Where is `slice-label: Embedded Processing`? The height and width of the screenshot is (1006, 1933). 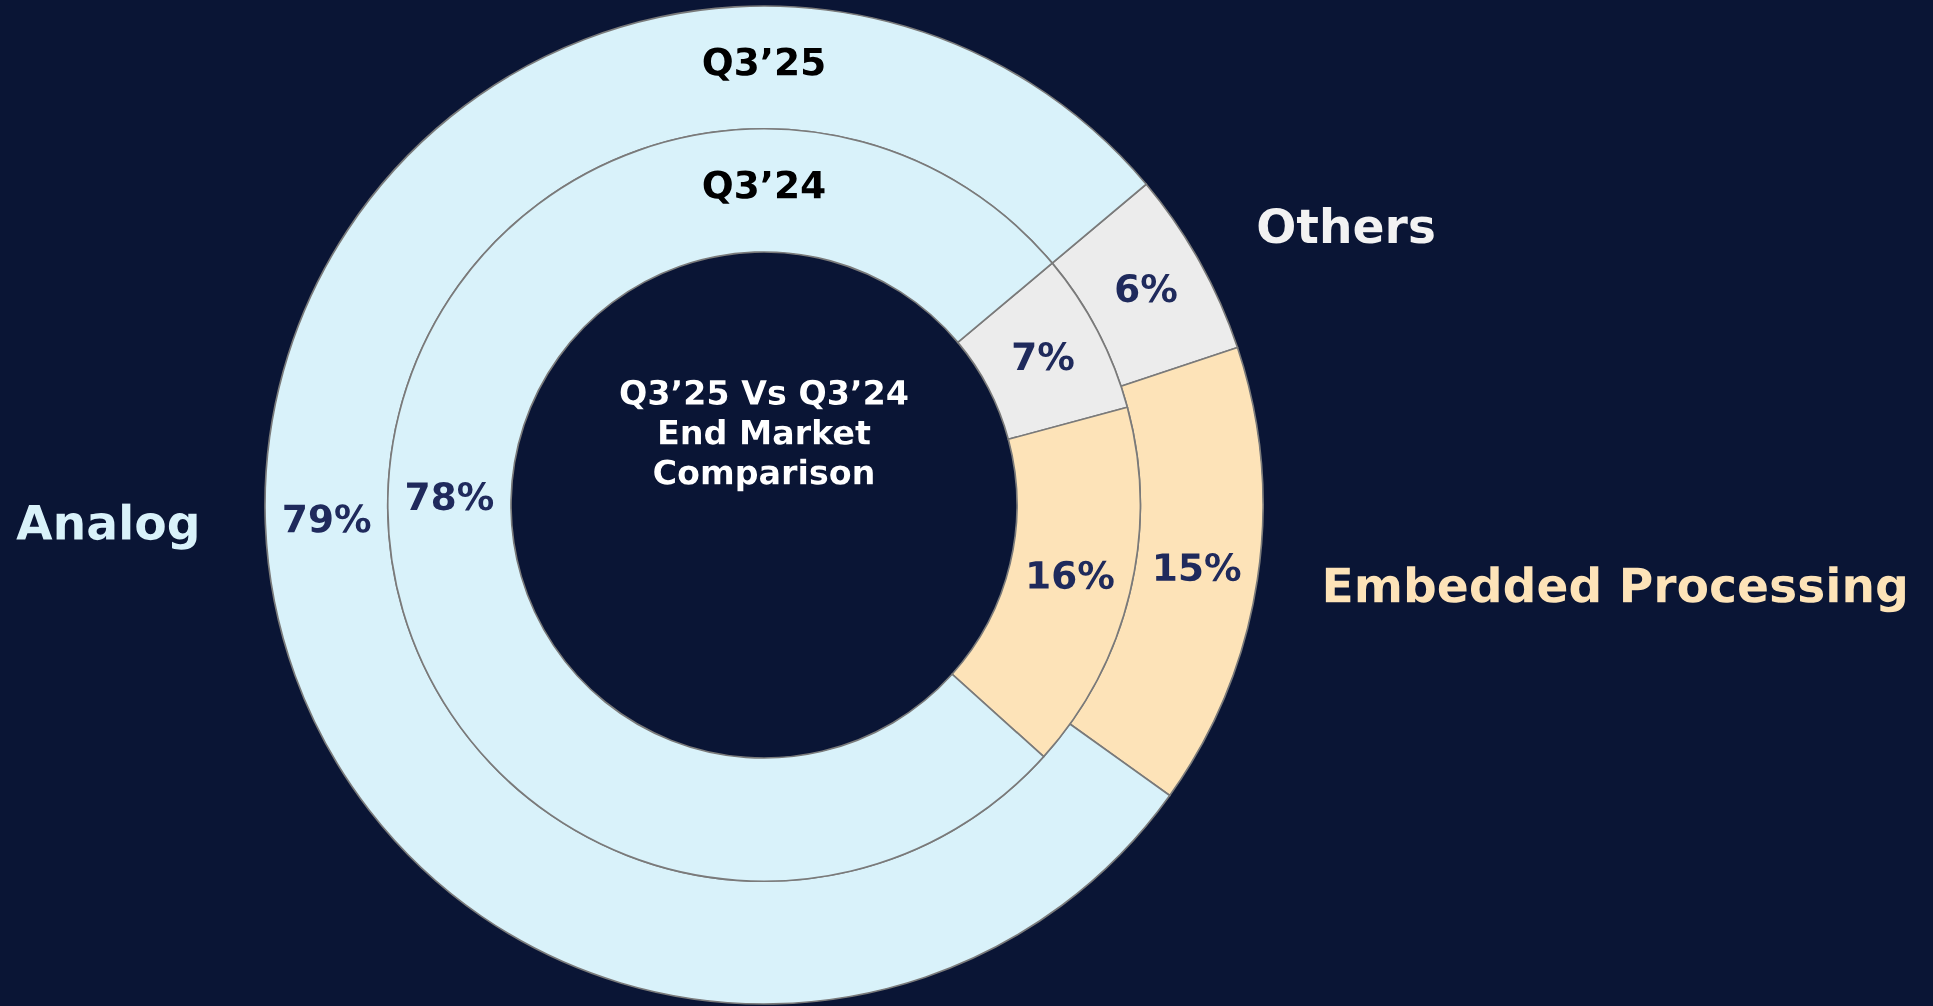
slice-label: Embedded Processing is located at coordinates (1615, 589).